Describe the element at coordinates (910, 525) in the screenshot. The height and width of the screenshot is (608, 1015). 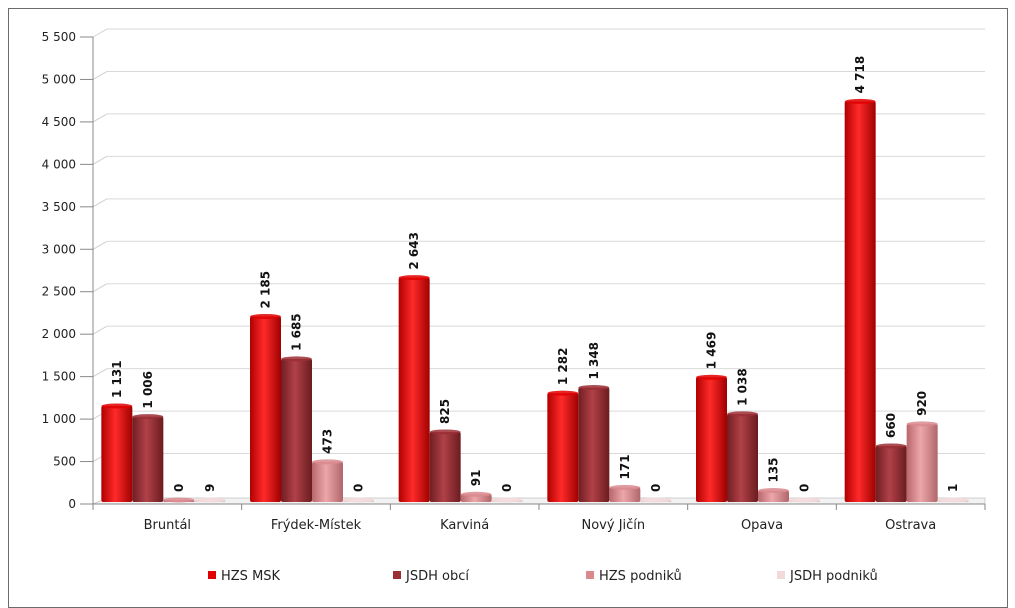
I see `x-tick-label: Ostrava` at that location.